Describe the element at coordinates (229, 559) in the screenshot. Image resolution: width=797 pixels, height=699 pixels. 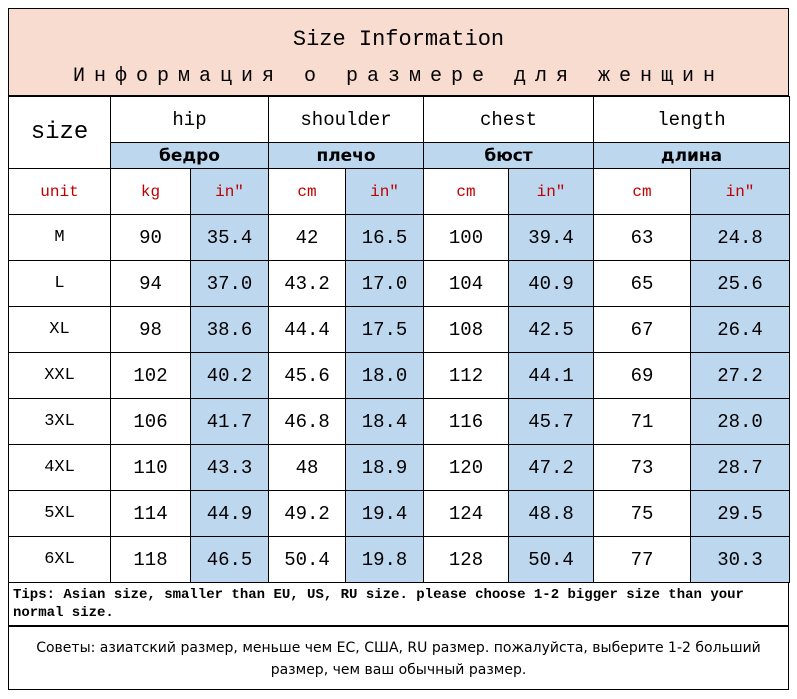
I see `measurement: 46.5` at that location.